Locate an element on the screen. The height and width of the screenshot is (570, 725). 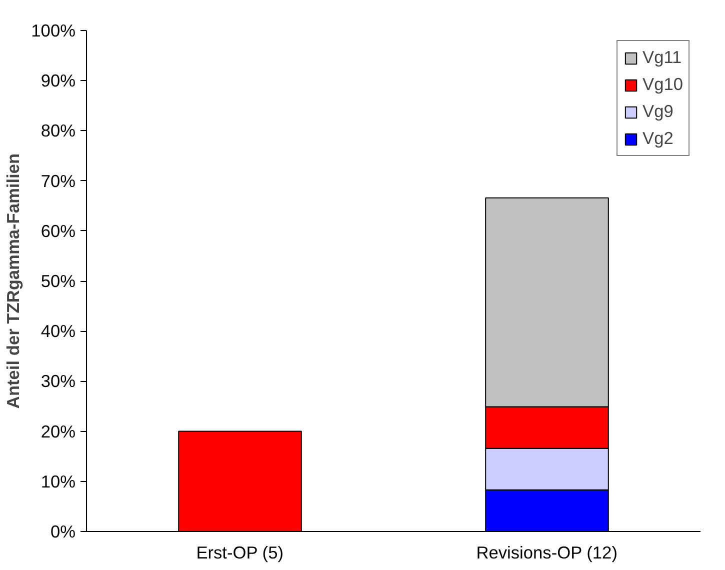
legend-label: Vg10 is located at coordinates (662, 84).